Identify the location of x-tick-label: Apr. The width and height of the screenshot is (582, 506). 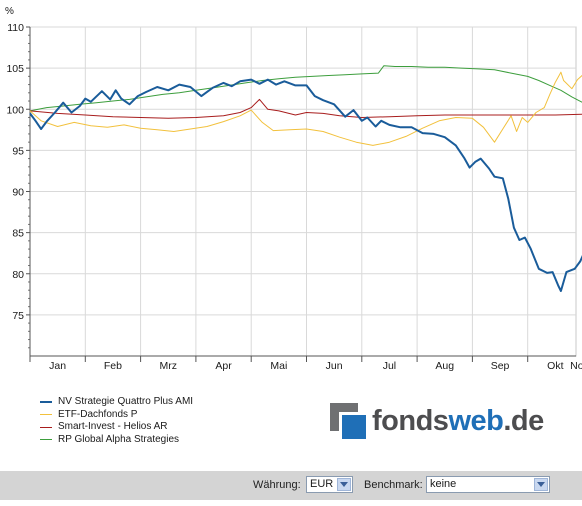
(223, 366).